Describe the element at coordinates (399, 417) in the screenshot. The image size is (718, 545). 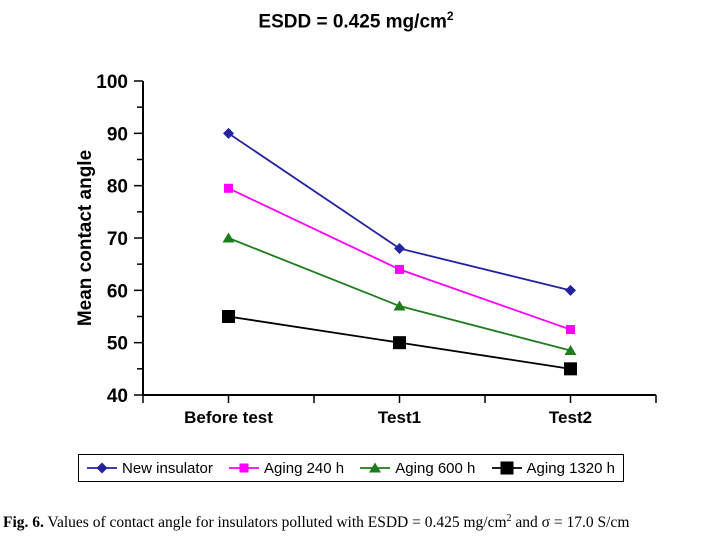
I see `x-category-label-test1: Test1` at that location.